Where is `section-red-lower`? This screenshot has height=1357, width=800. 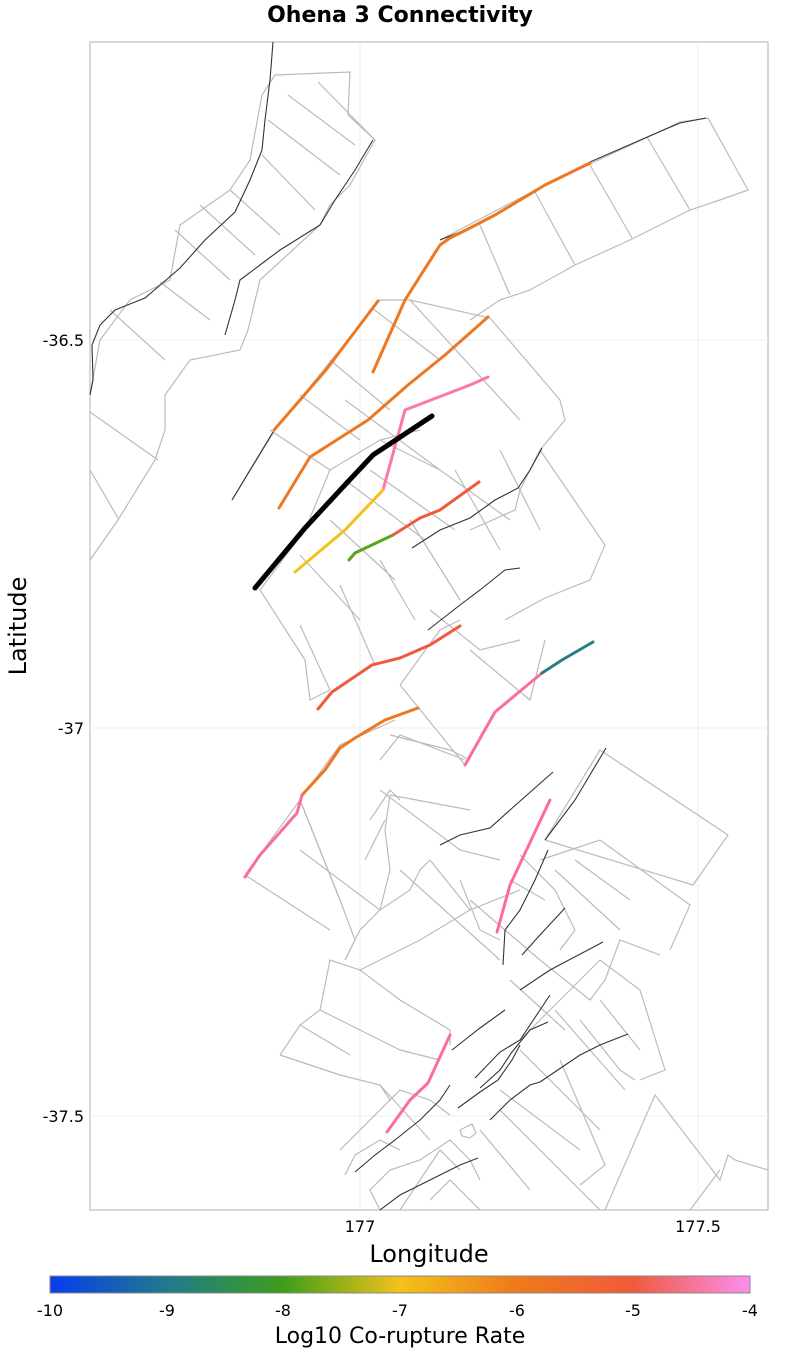
section-red-lower is located at coordinates (389, 667).